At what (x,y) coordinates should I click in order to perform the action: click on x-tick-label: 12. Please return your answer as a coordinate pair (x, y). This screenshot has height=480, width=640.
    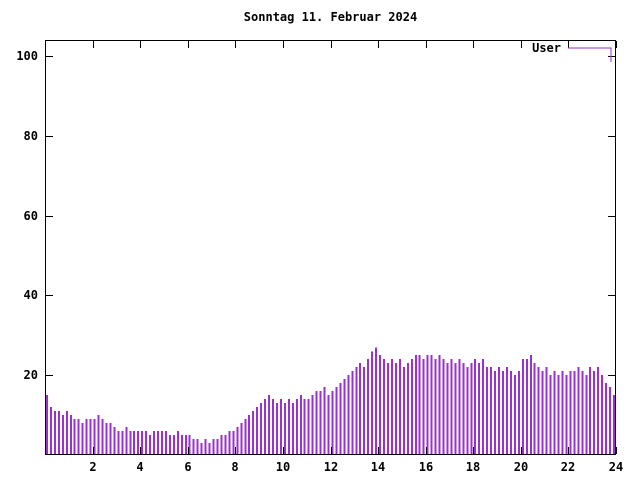
    Looking at the image, I should click on (331, 467).